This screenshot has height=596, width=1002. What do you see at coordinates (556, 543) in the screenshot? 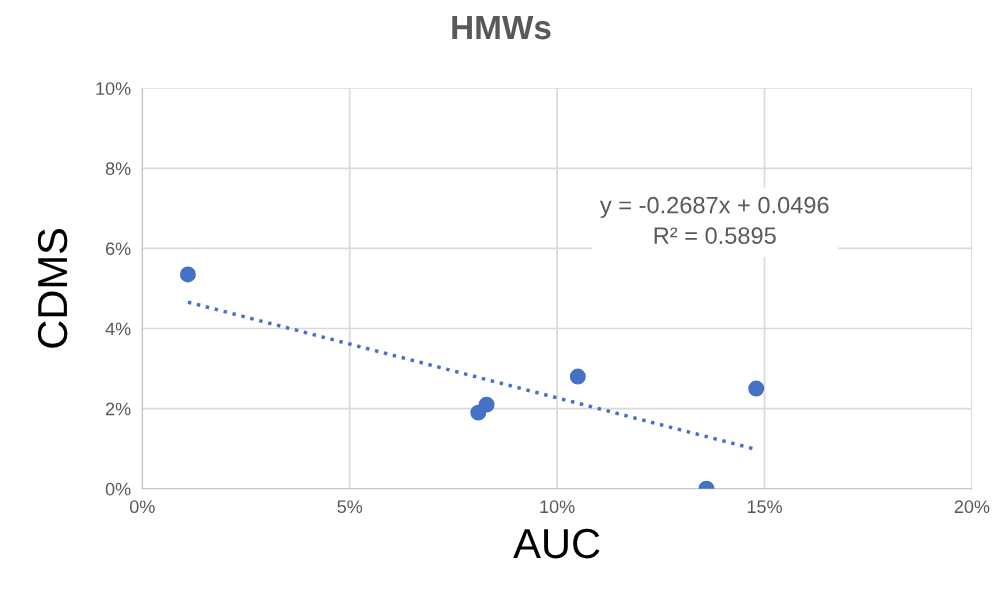
I see `x-axis-title: AUC` at bounding box center [556, 543].